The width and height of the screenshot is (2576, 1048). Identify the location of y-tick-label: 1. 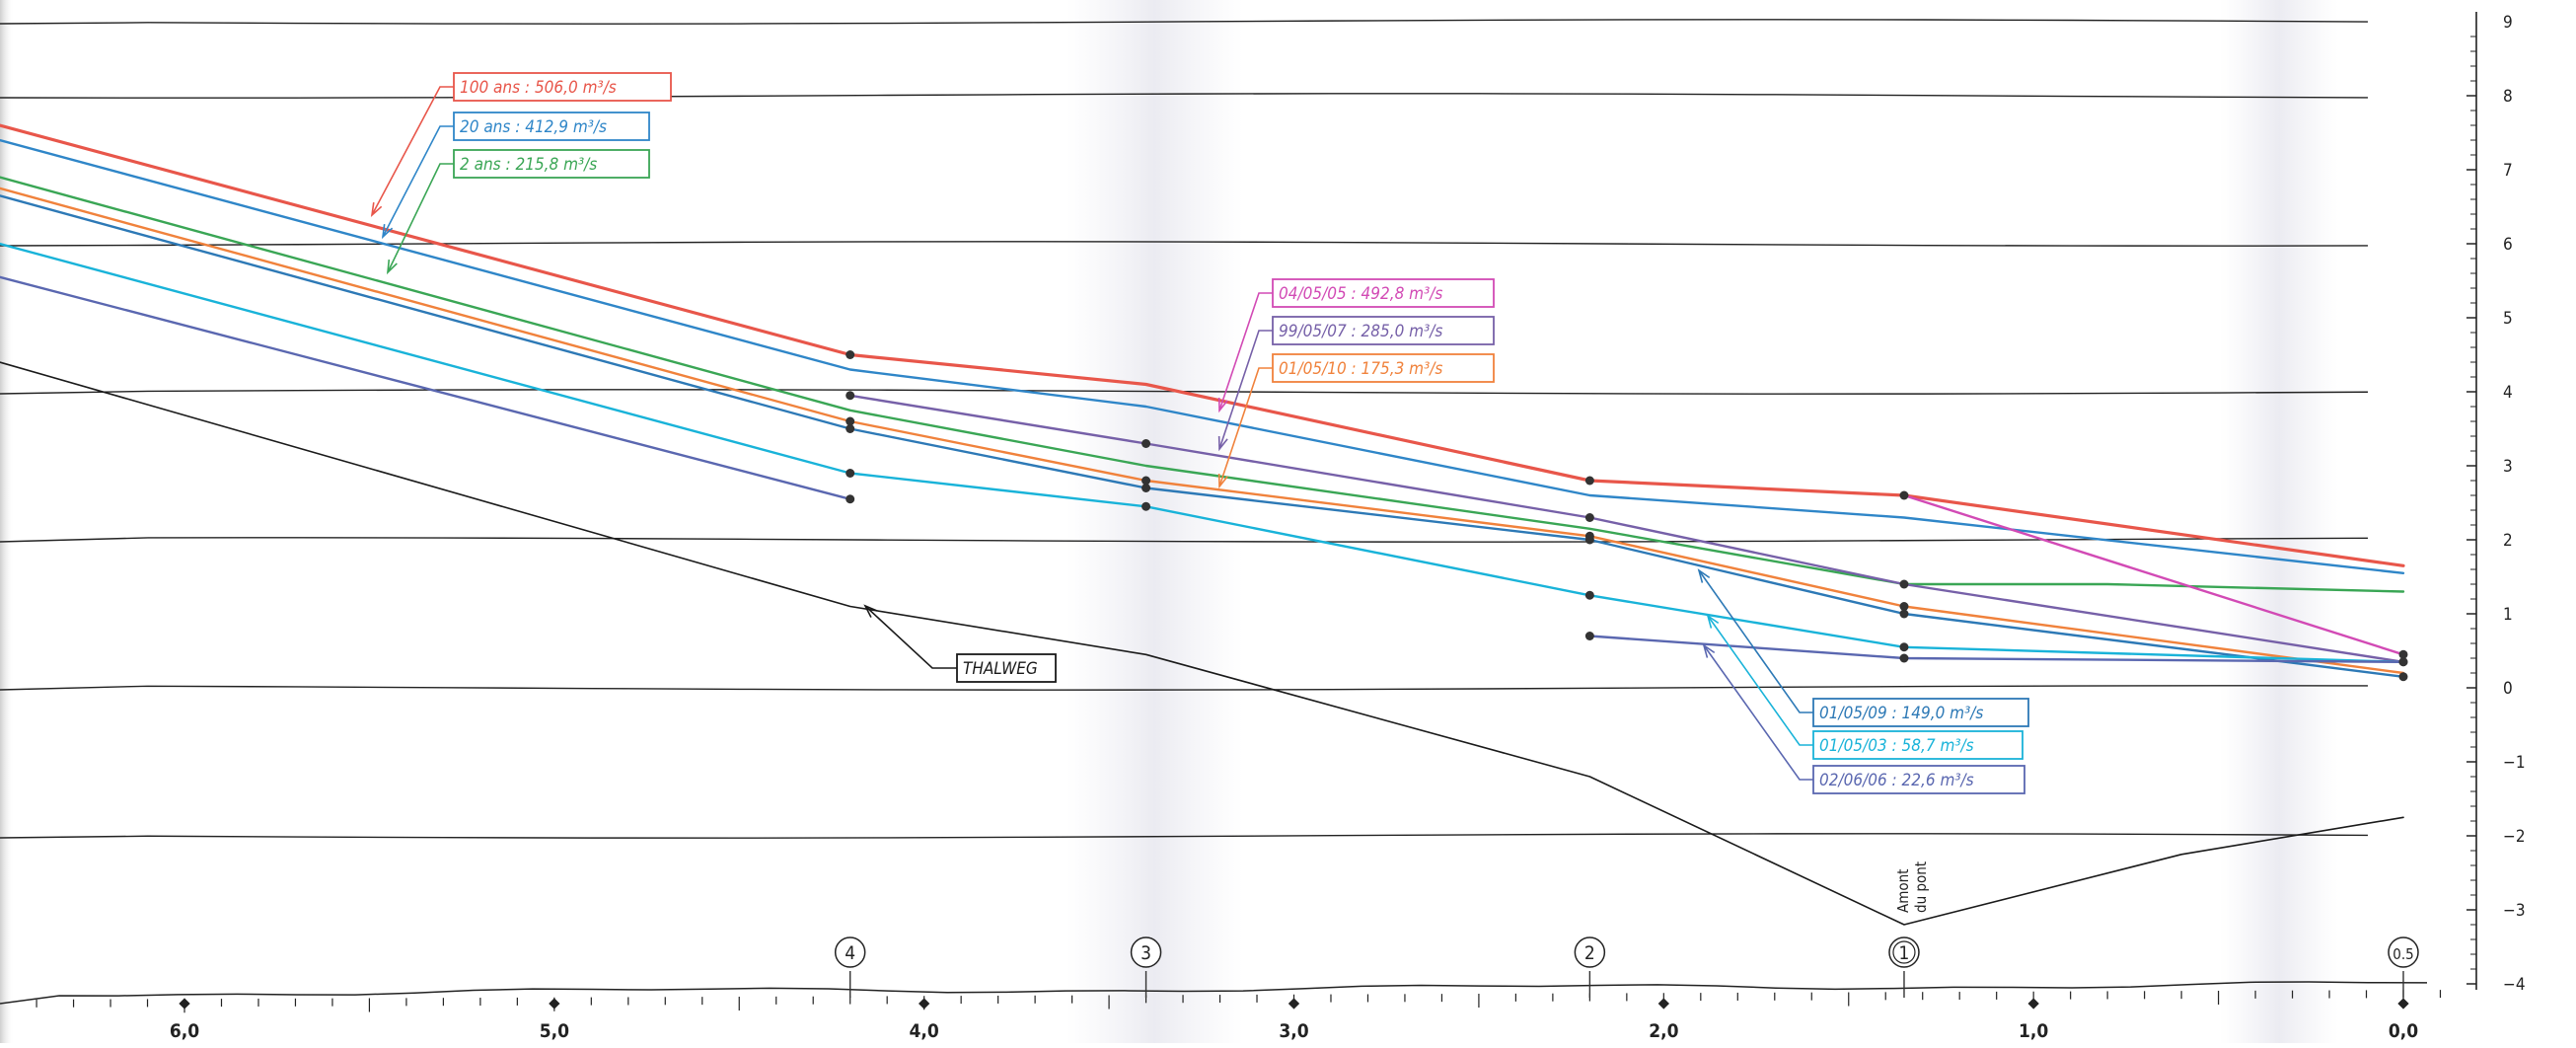
(2508, 615).